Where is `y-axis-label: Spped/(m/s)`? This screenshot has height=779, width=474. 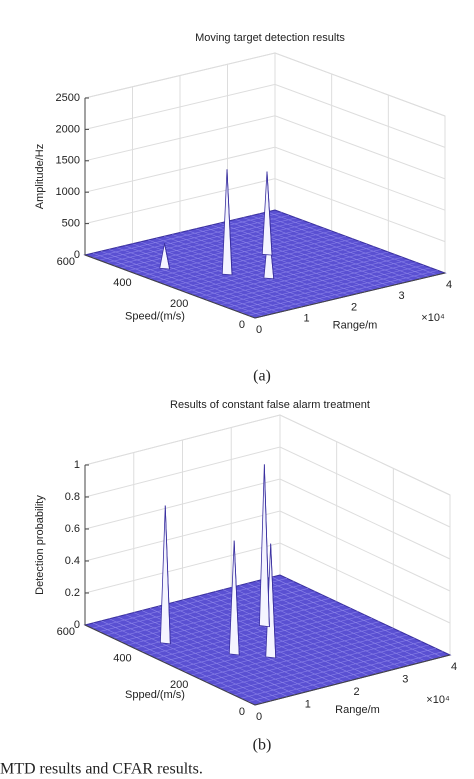
y-axis-label: Spped/(m/s) is located at coordinates (155, 695).